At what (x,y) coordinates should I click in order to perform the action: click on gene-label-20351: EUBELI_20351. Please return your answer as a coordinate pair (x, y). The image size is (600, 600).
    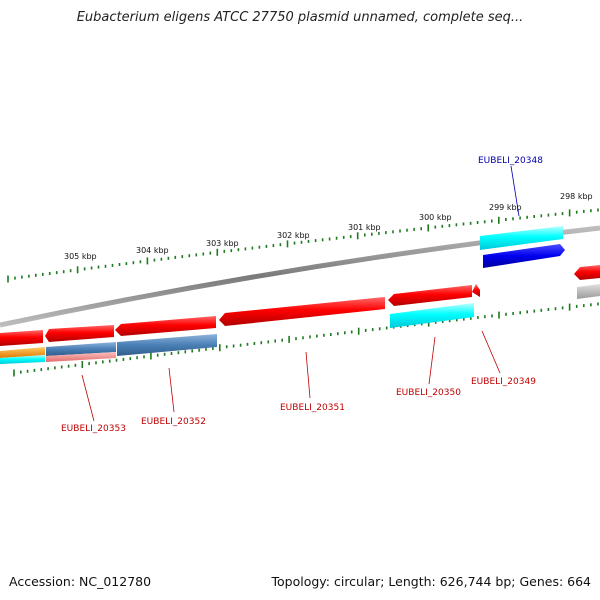
    Looking at the image, I should click on (312, 408).